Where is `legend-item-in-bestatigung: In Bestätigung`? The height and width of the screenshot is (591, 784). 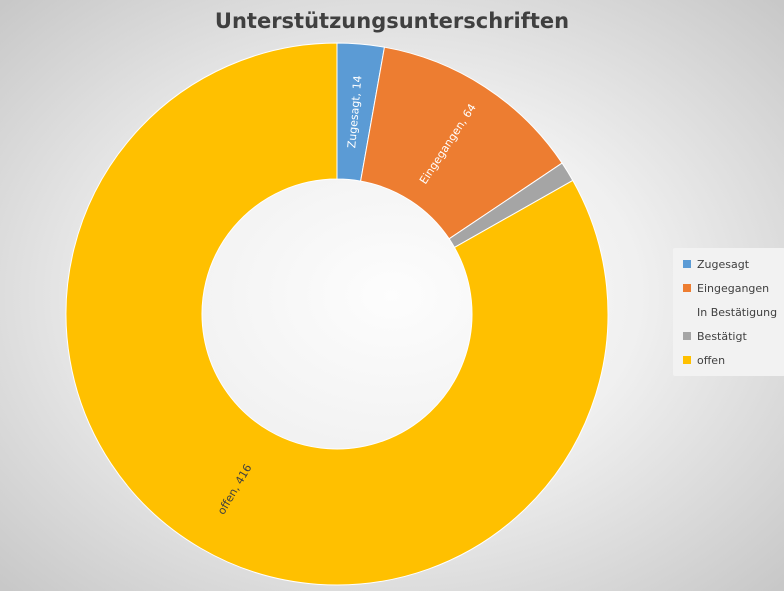 legend-item-in-bestatigung: In Bestätigung is located at coordinates (730, 312).